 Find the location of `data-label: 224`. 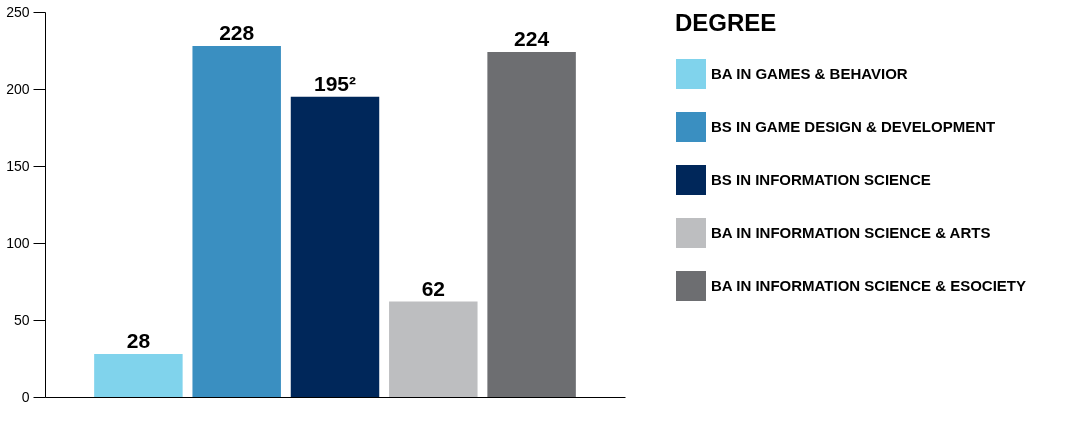

data-label: 224 is located at coordinates (532, 39).